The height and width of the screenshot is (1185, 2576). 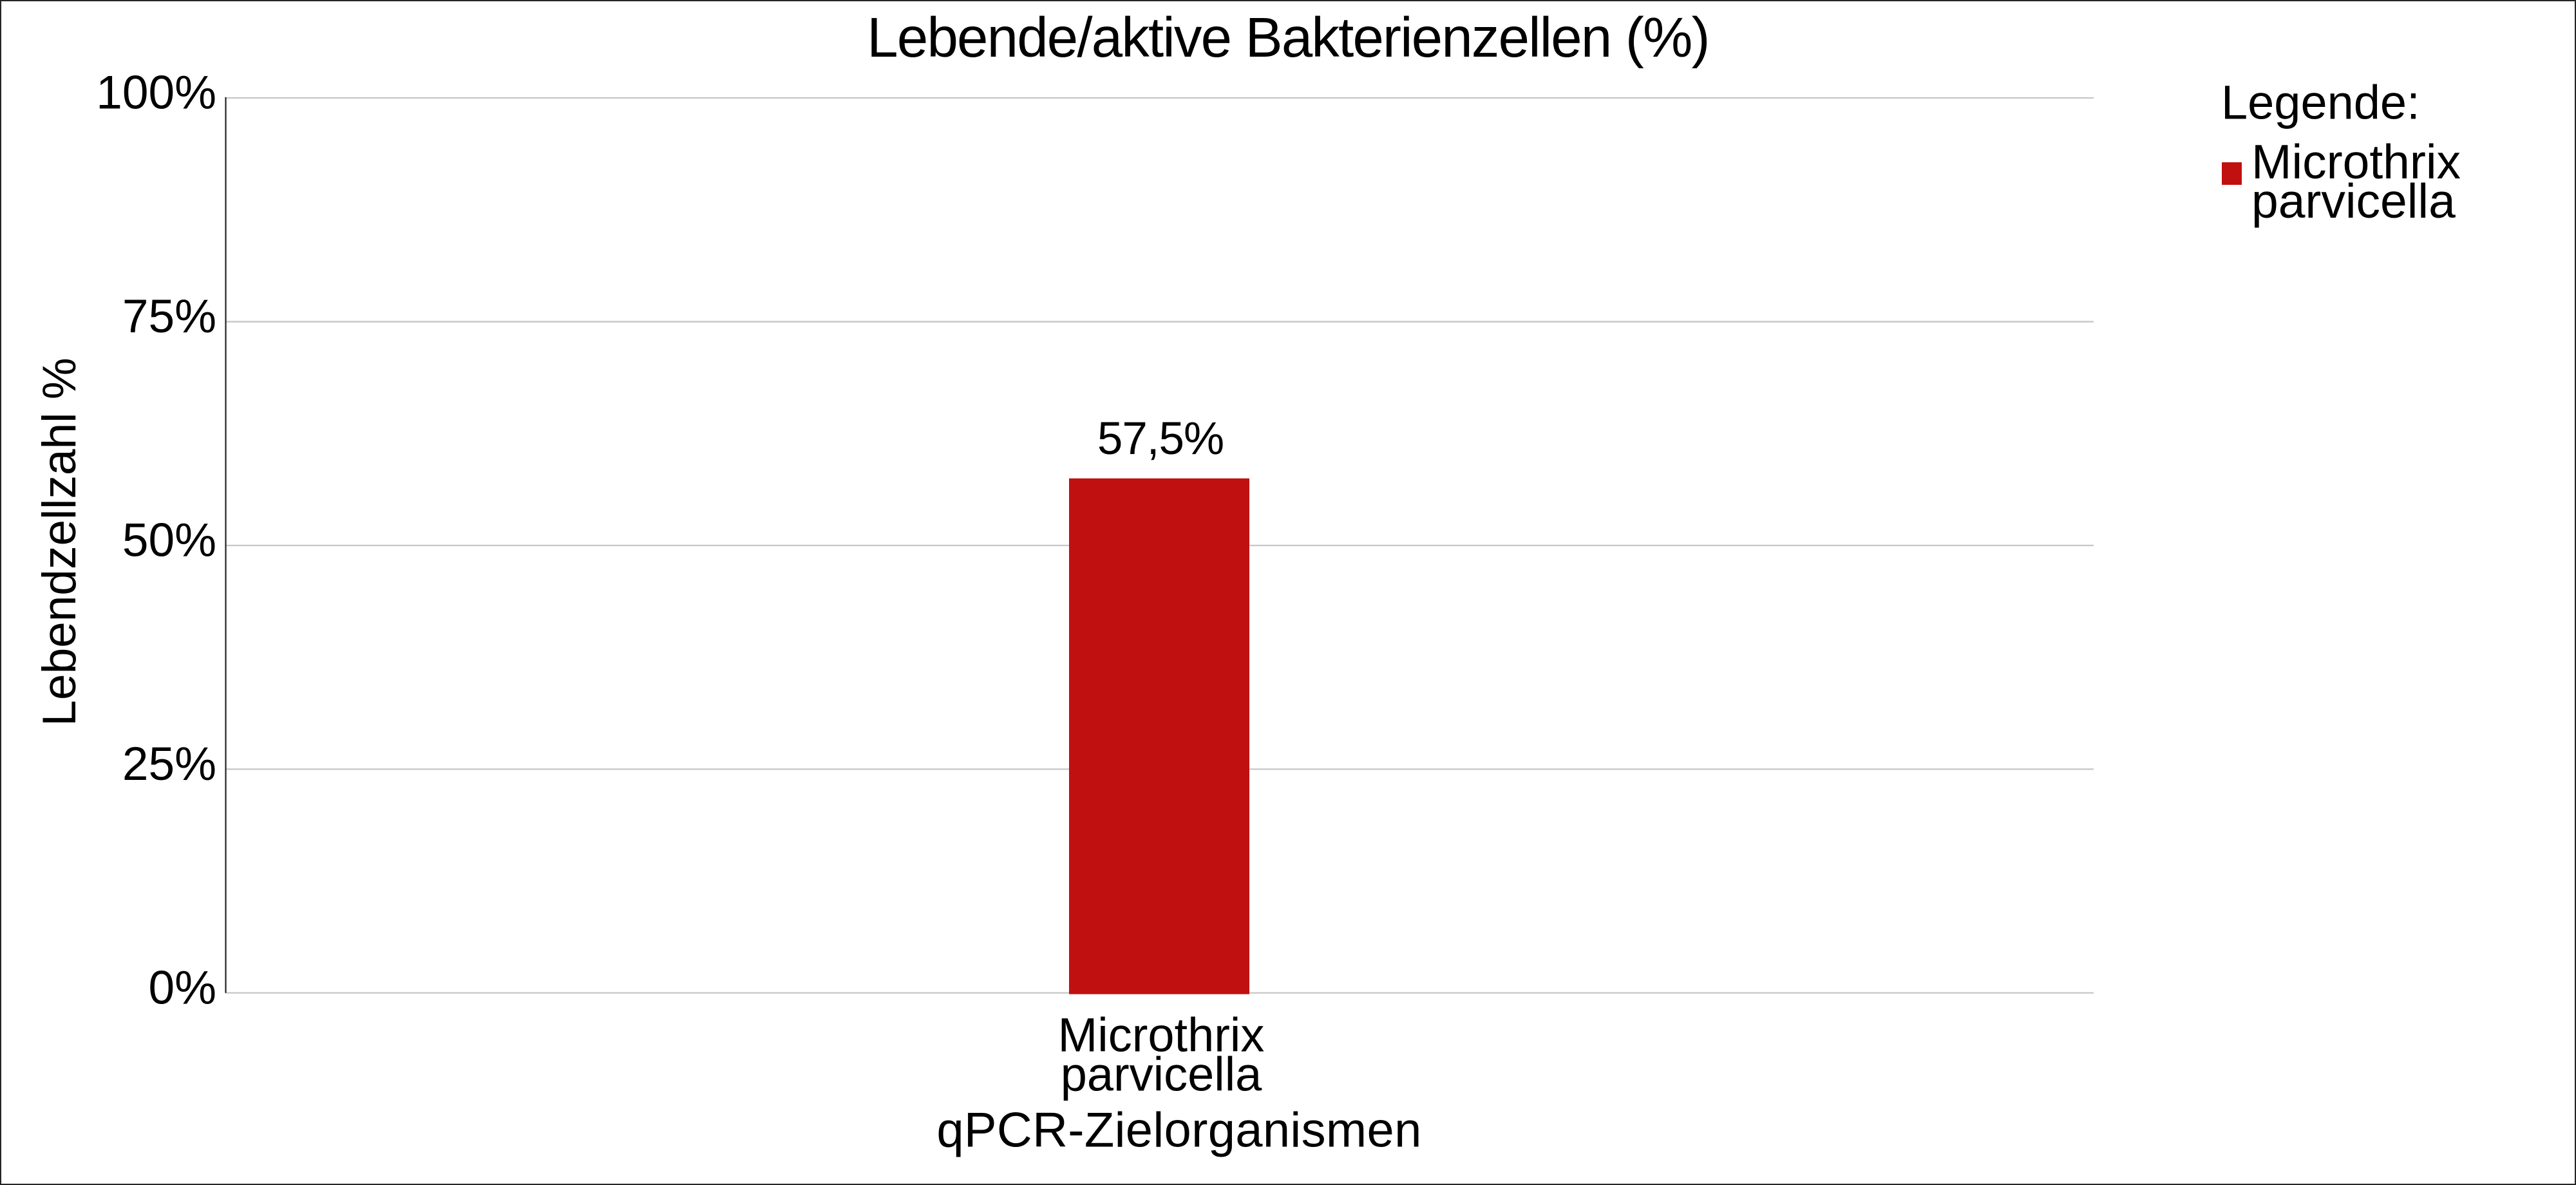 I want to click on svg-text: 0%, so click(x=182, y=988).